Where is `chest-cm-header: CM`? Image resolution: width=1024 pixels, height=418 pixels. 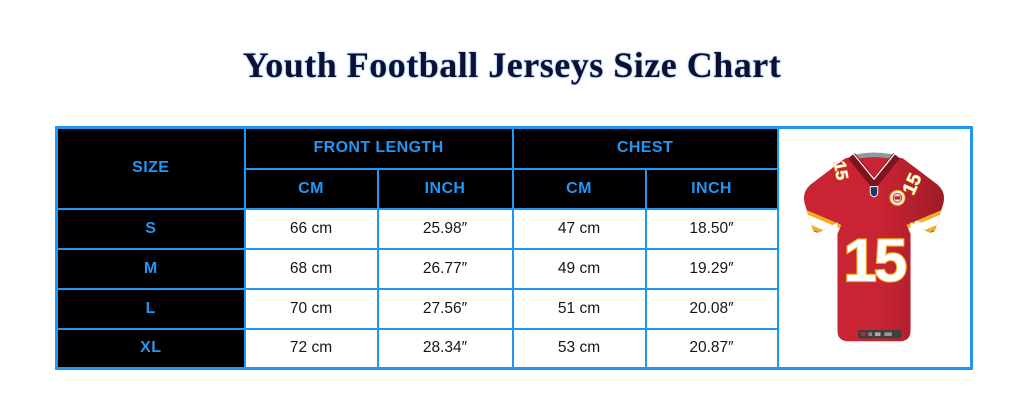 chest-cm-header: CM is located at coordinates (579, 188).